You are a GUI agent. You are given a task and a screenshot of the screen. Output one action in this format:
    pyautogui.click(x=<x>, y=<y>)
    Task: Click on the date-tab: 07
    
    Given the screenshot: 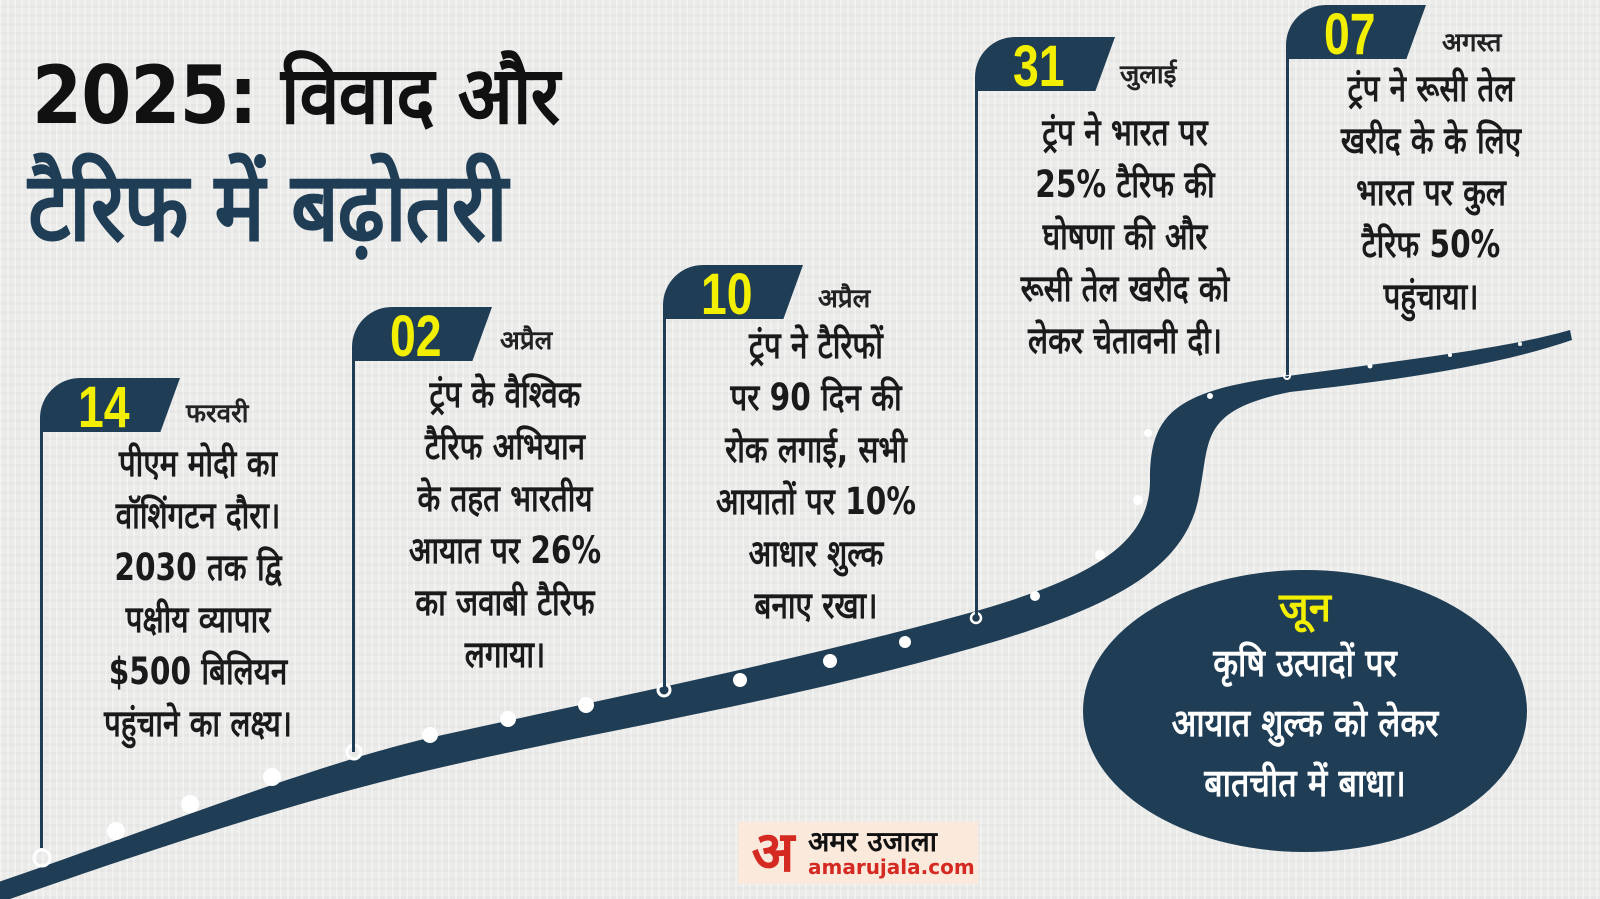 What is the action you would take?
    pyautogui.click(x=1356, y=32)
    